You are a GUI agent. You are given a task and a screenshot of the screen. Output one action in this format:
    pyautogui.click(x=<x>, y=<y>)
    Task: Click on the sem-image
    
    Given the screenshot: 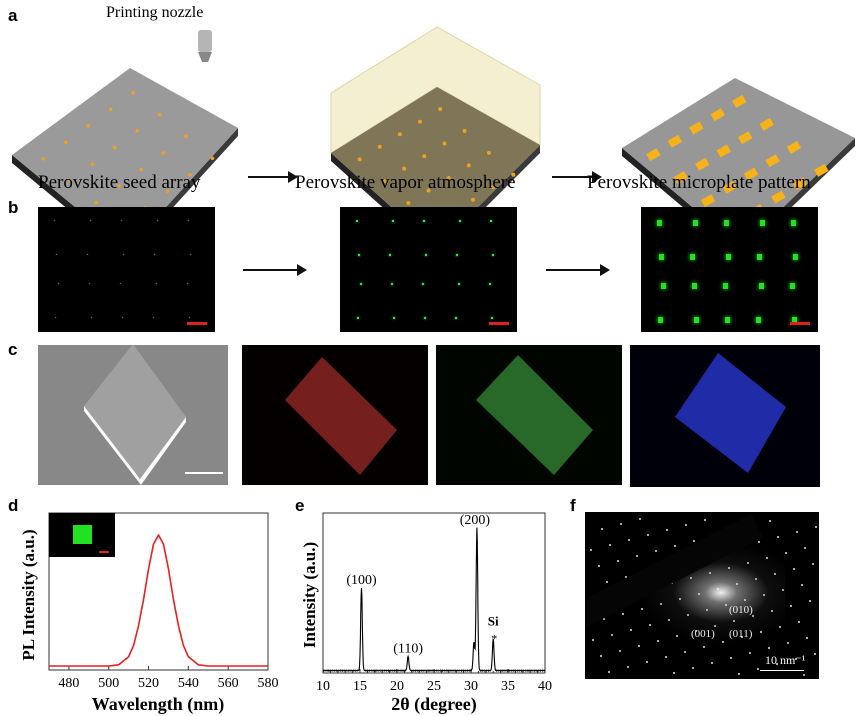 What is the action you would take?
    pyautogui.click(x=133, y=415)
    